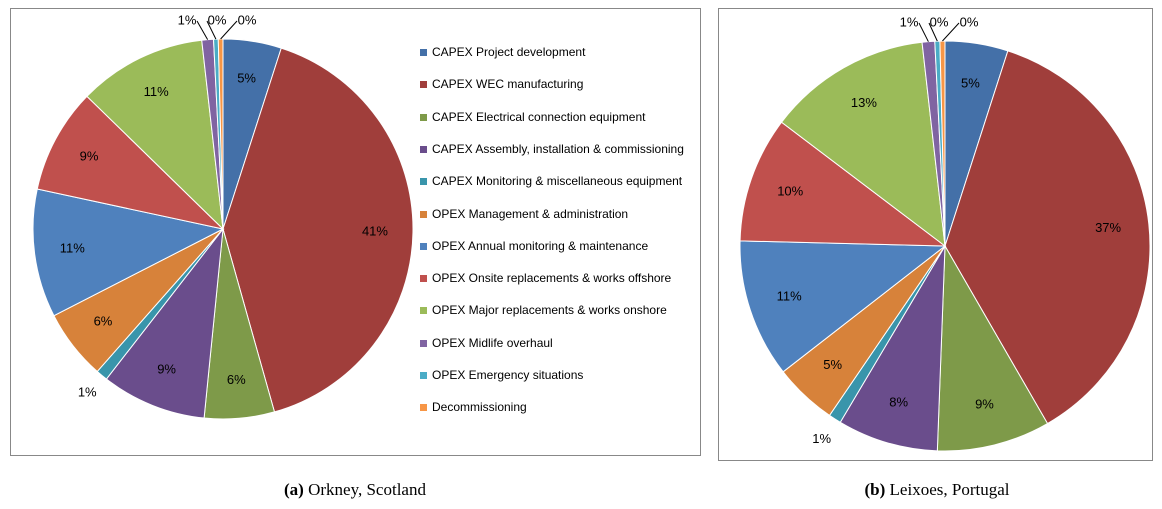 Image resolution: width=1162 pixels, height=509 pixels. What do you see at coordinates (561, 342) in the screenshot?
I see `legend-item: OPEX Midlife overhaul` at bounding box center [561, 342].